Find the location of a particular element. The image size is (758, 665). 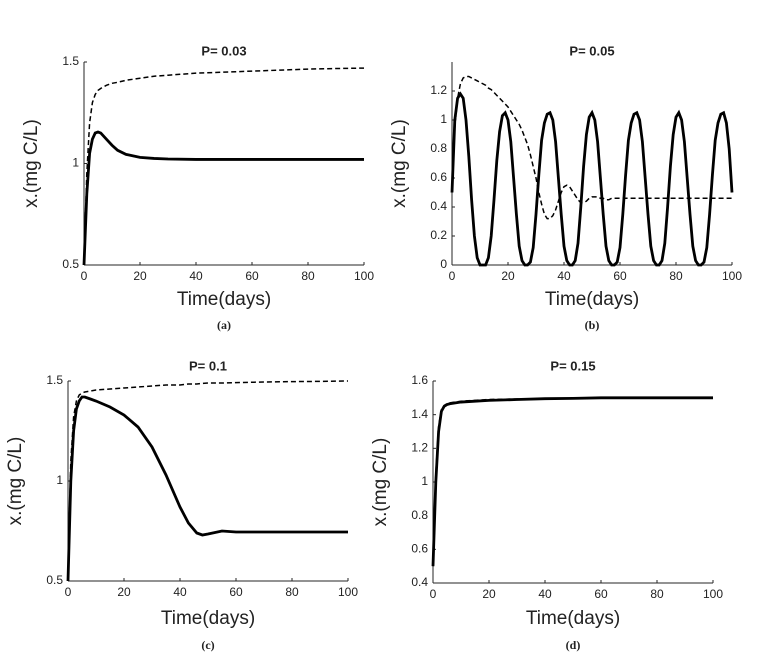

y-tick-label: 1.6 is located at coordinates (419, 380).